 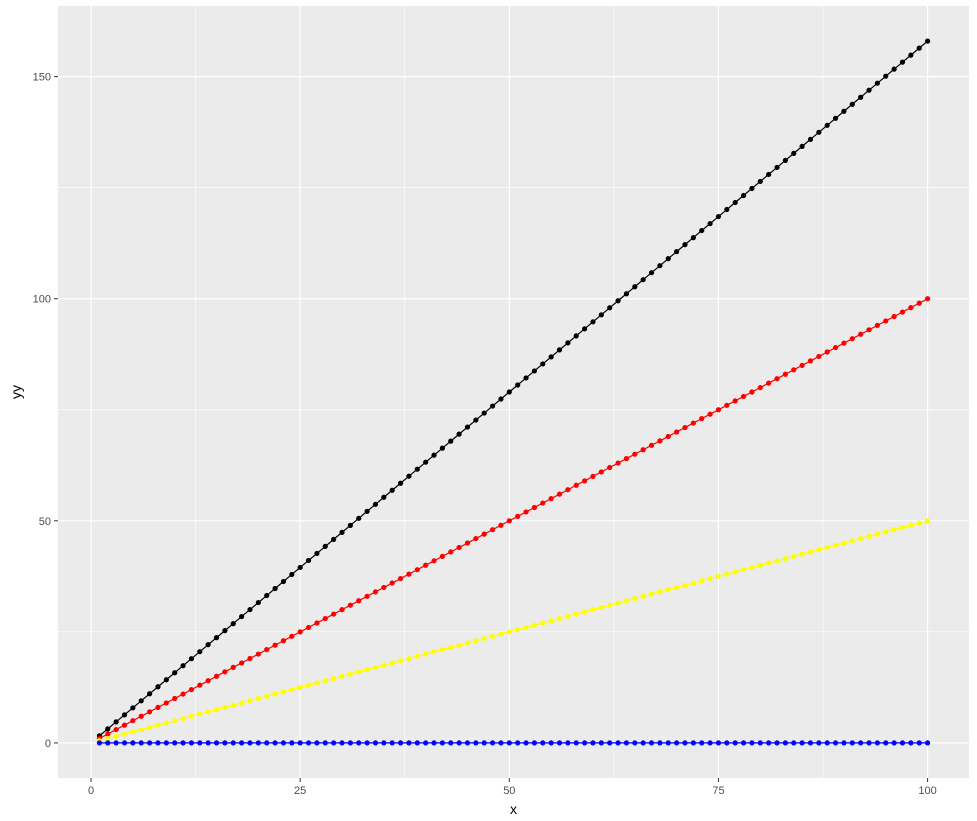 I want to click on x-tick-label: 50, so click(x=509, y=791).